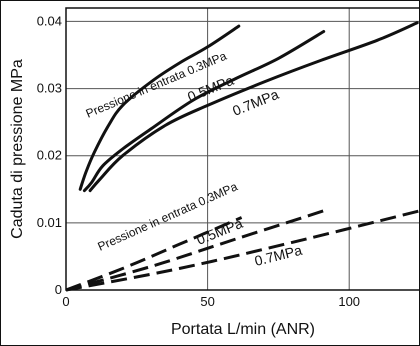 The height and width of the screenshot is (346, 420). I want to click on y-tick-label: 0.04, so click(49, 20).